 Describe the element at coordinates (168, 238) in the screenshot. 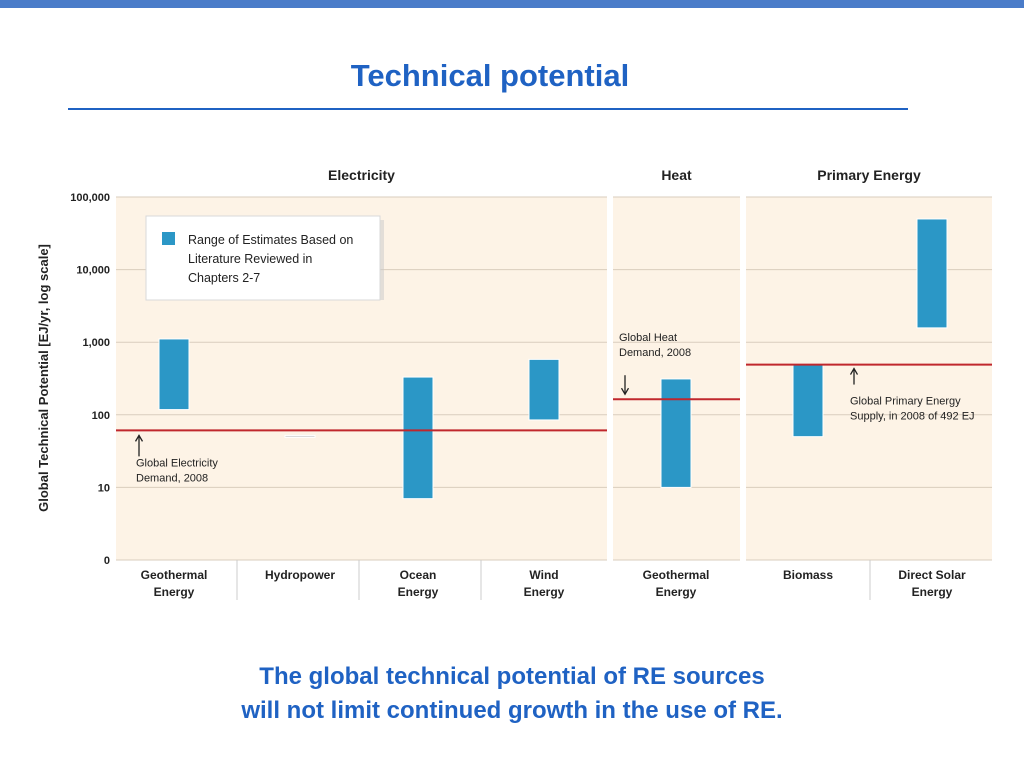

I see `legend-swatch` at that location.